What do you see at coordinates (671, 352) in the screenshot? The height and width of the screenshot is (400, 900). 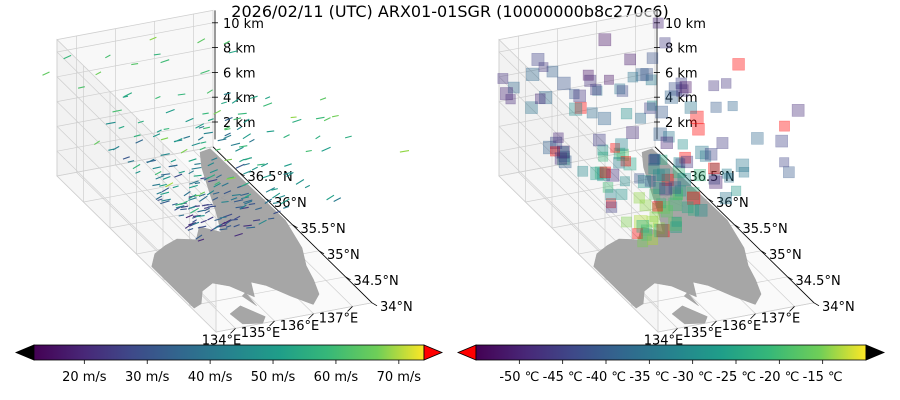 I see `colorbar-gradient` at bounding box center [671, 352].